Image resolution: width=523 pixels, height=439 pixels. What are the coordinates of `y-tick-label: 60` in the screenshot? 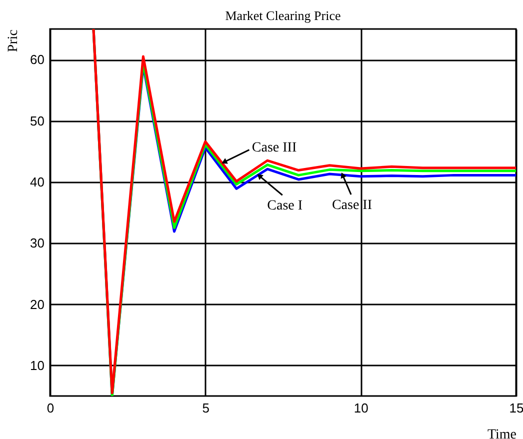 It's located at (37, 60).